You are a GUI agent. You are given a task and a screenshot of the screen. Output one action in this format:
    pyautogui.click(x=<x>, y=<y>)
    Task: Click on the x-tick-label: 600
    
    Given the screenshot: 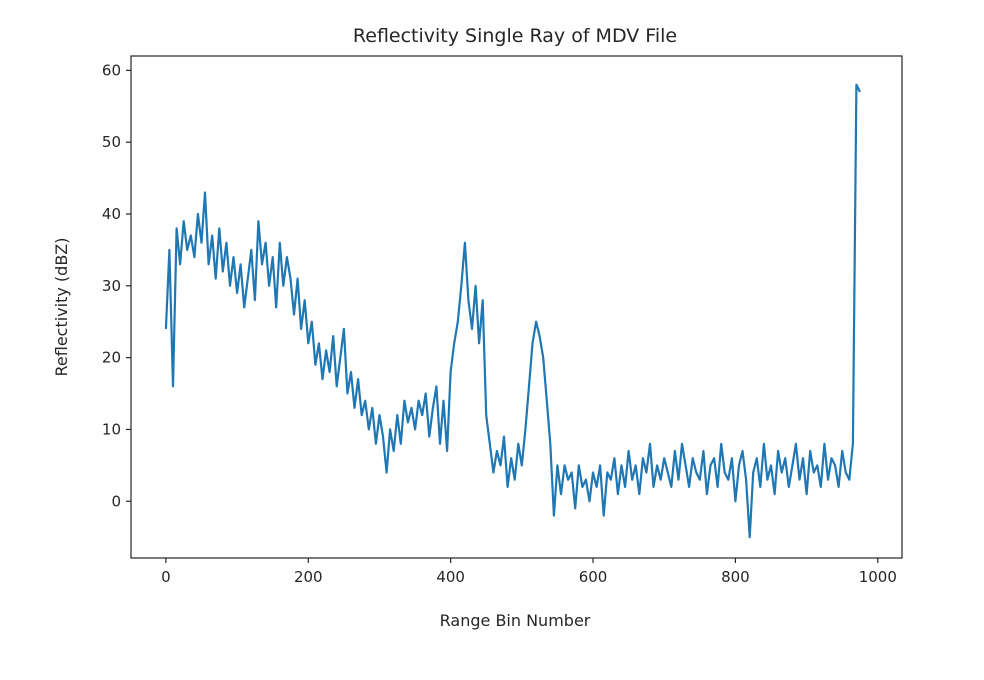 What is the action you would take?
    pyautogui.click(x=593, y=577)
    